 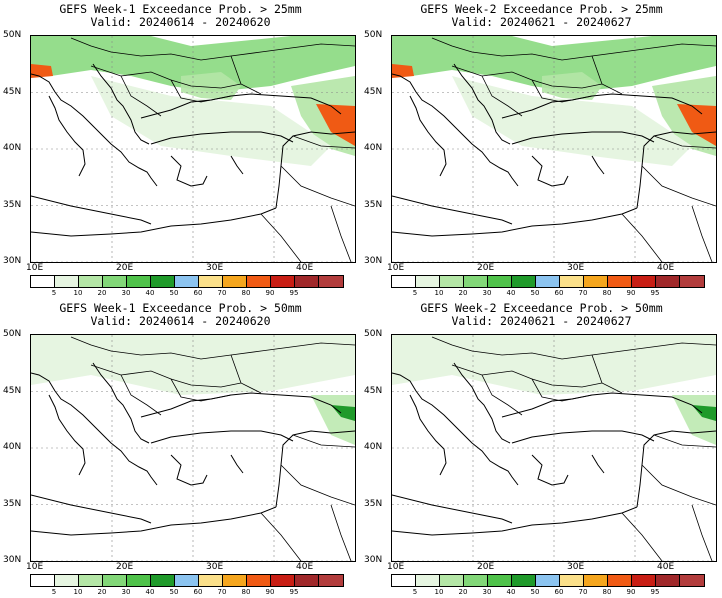 I want to click on lat-label: 45N, so click(x=373, y=91).